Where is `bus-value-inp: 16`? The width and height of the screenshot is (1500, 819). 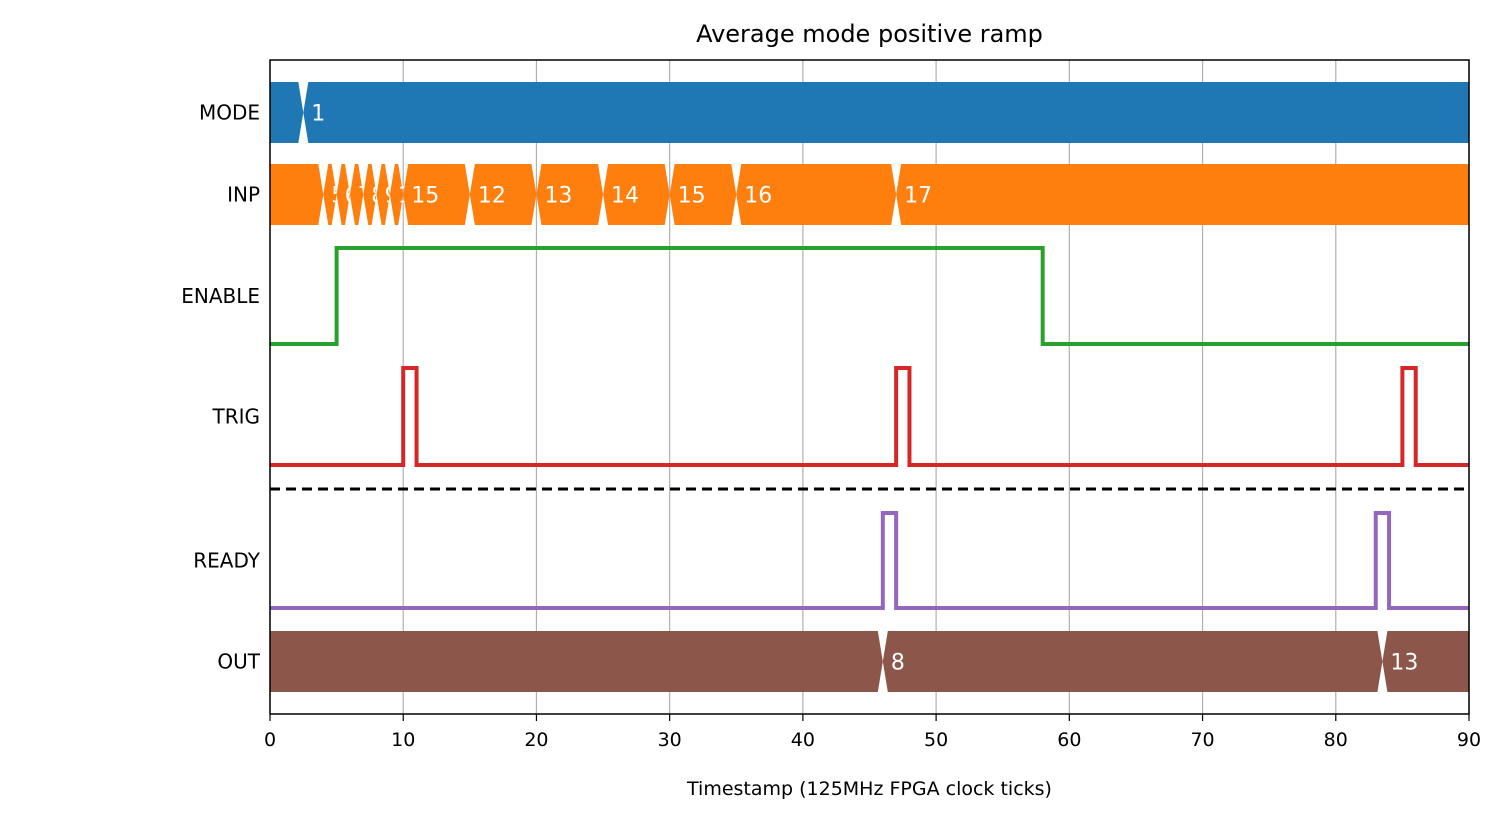
bus-value-inp: 16 is located at coordinates (758, 196).